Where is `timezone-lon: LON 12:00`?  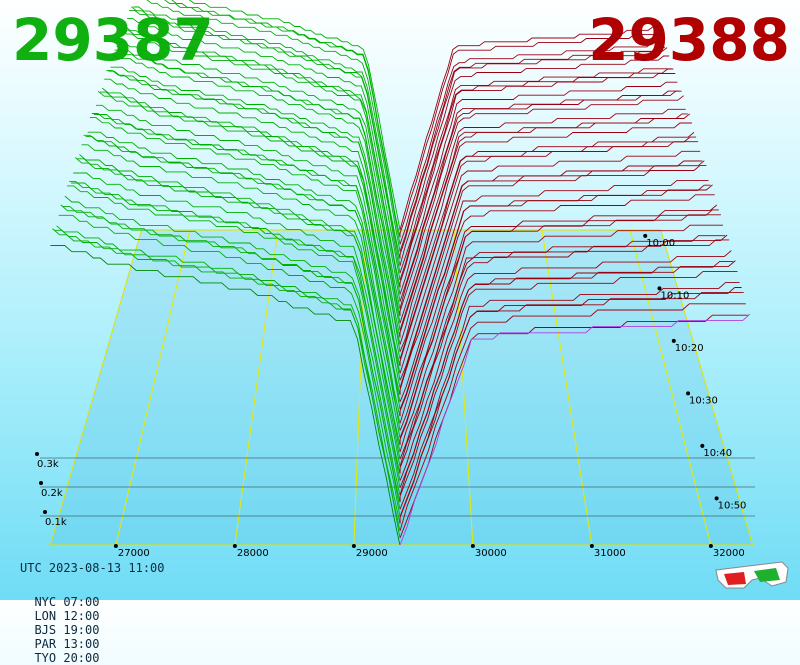 timezone-lon: LON 12:00 is located at coordinates (67, 616).